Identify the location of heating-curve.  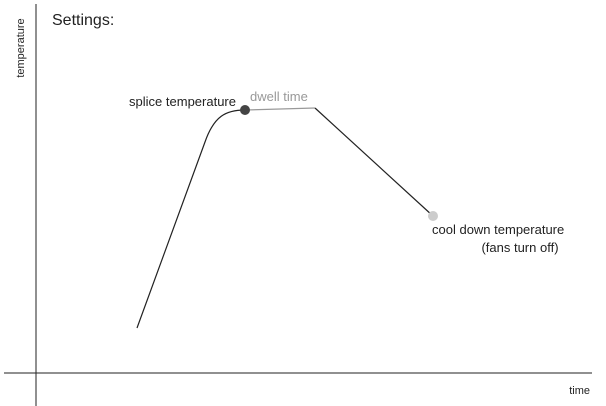
(191, 219).